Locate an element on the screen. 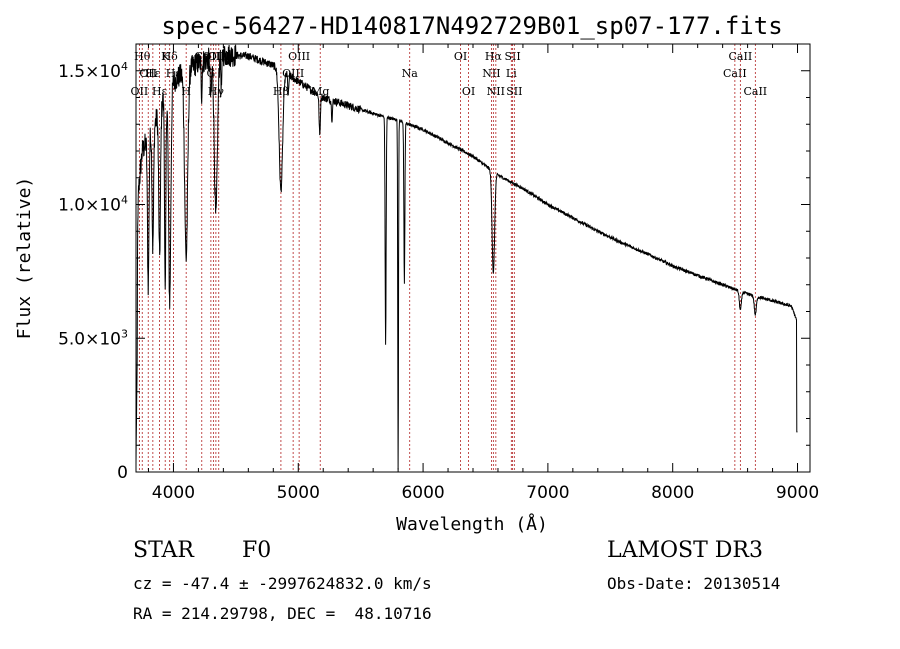 The height and width of the screenshot is (649, 900). line-marker-label: Hε is located at coordinates (153, 73).